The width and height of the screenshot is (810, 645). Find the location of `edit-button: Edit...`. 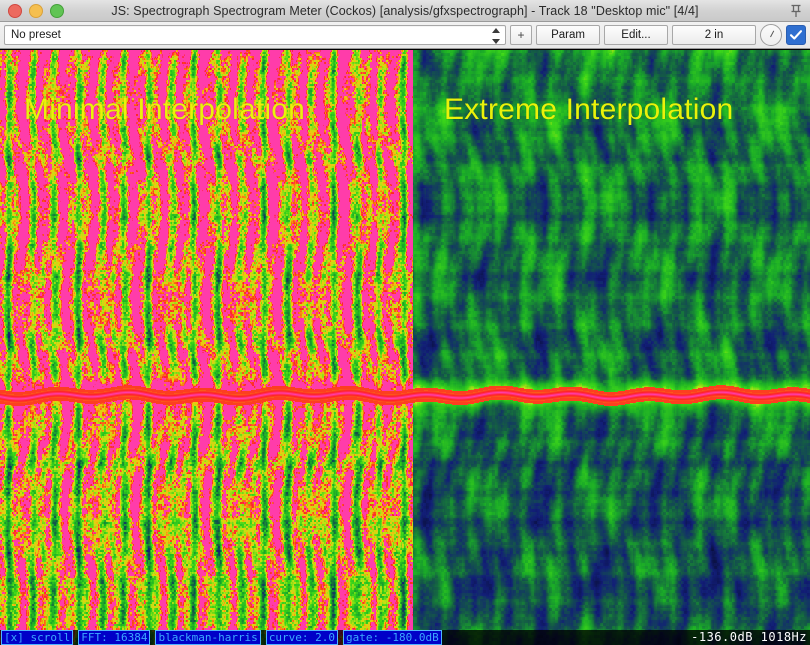

edit-button: Edit... is located at coordinates (636, 35).